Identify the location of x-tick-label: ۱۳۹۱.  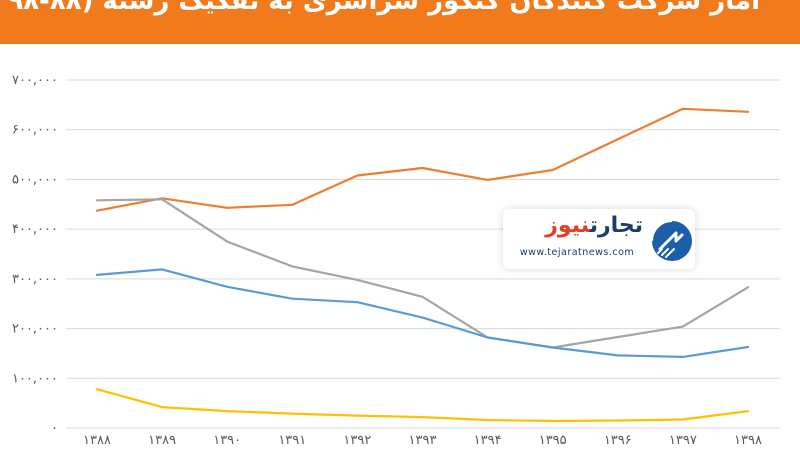
(292, 440).